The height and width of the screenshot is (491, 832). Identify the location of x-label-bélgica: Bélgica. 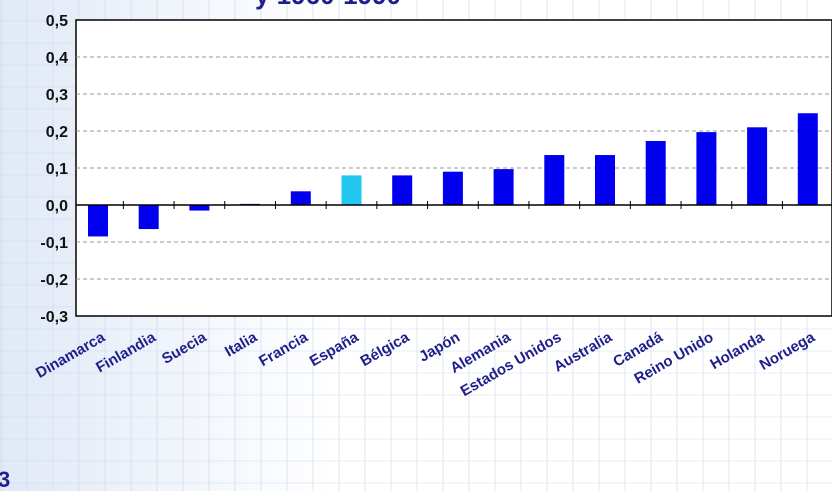
(384, 349).